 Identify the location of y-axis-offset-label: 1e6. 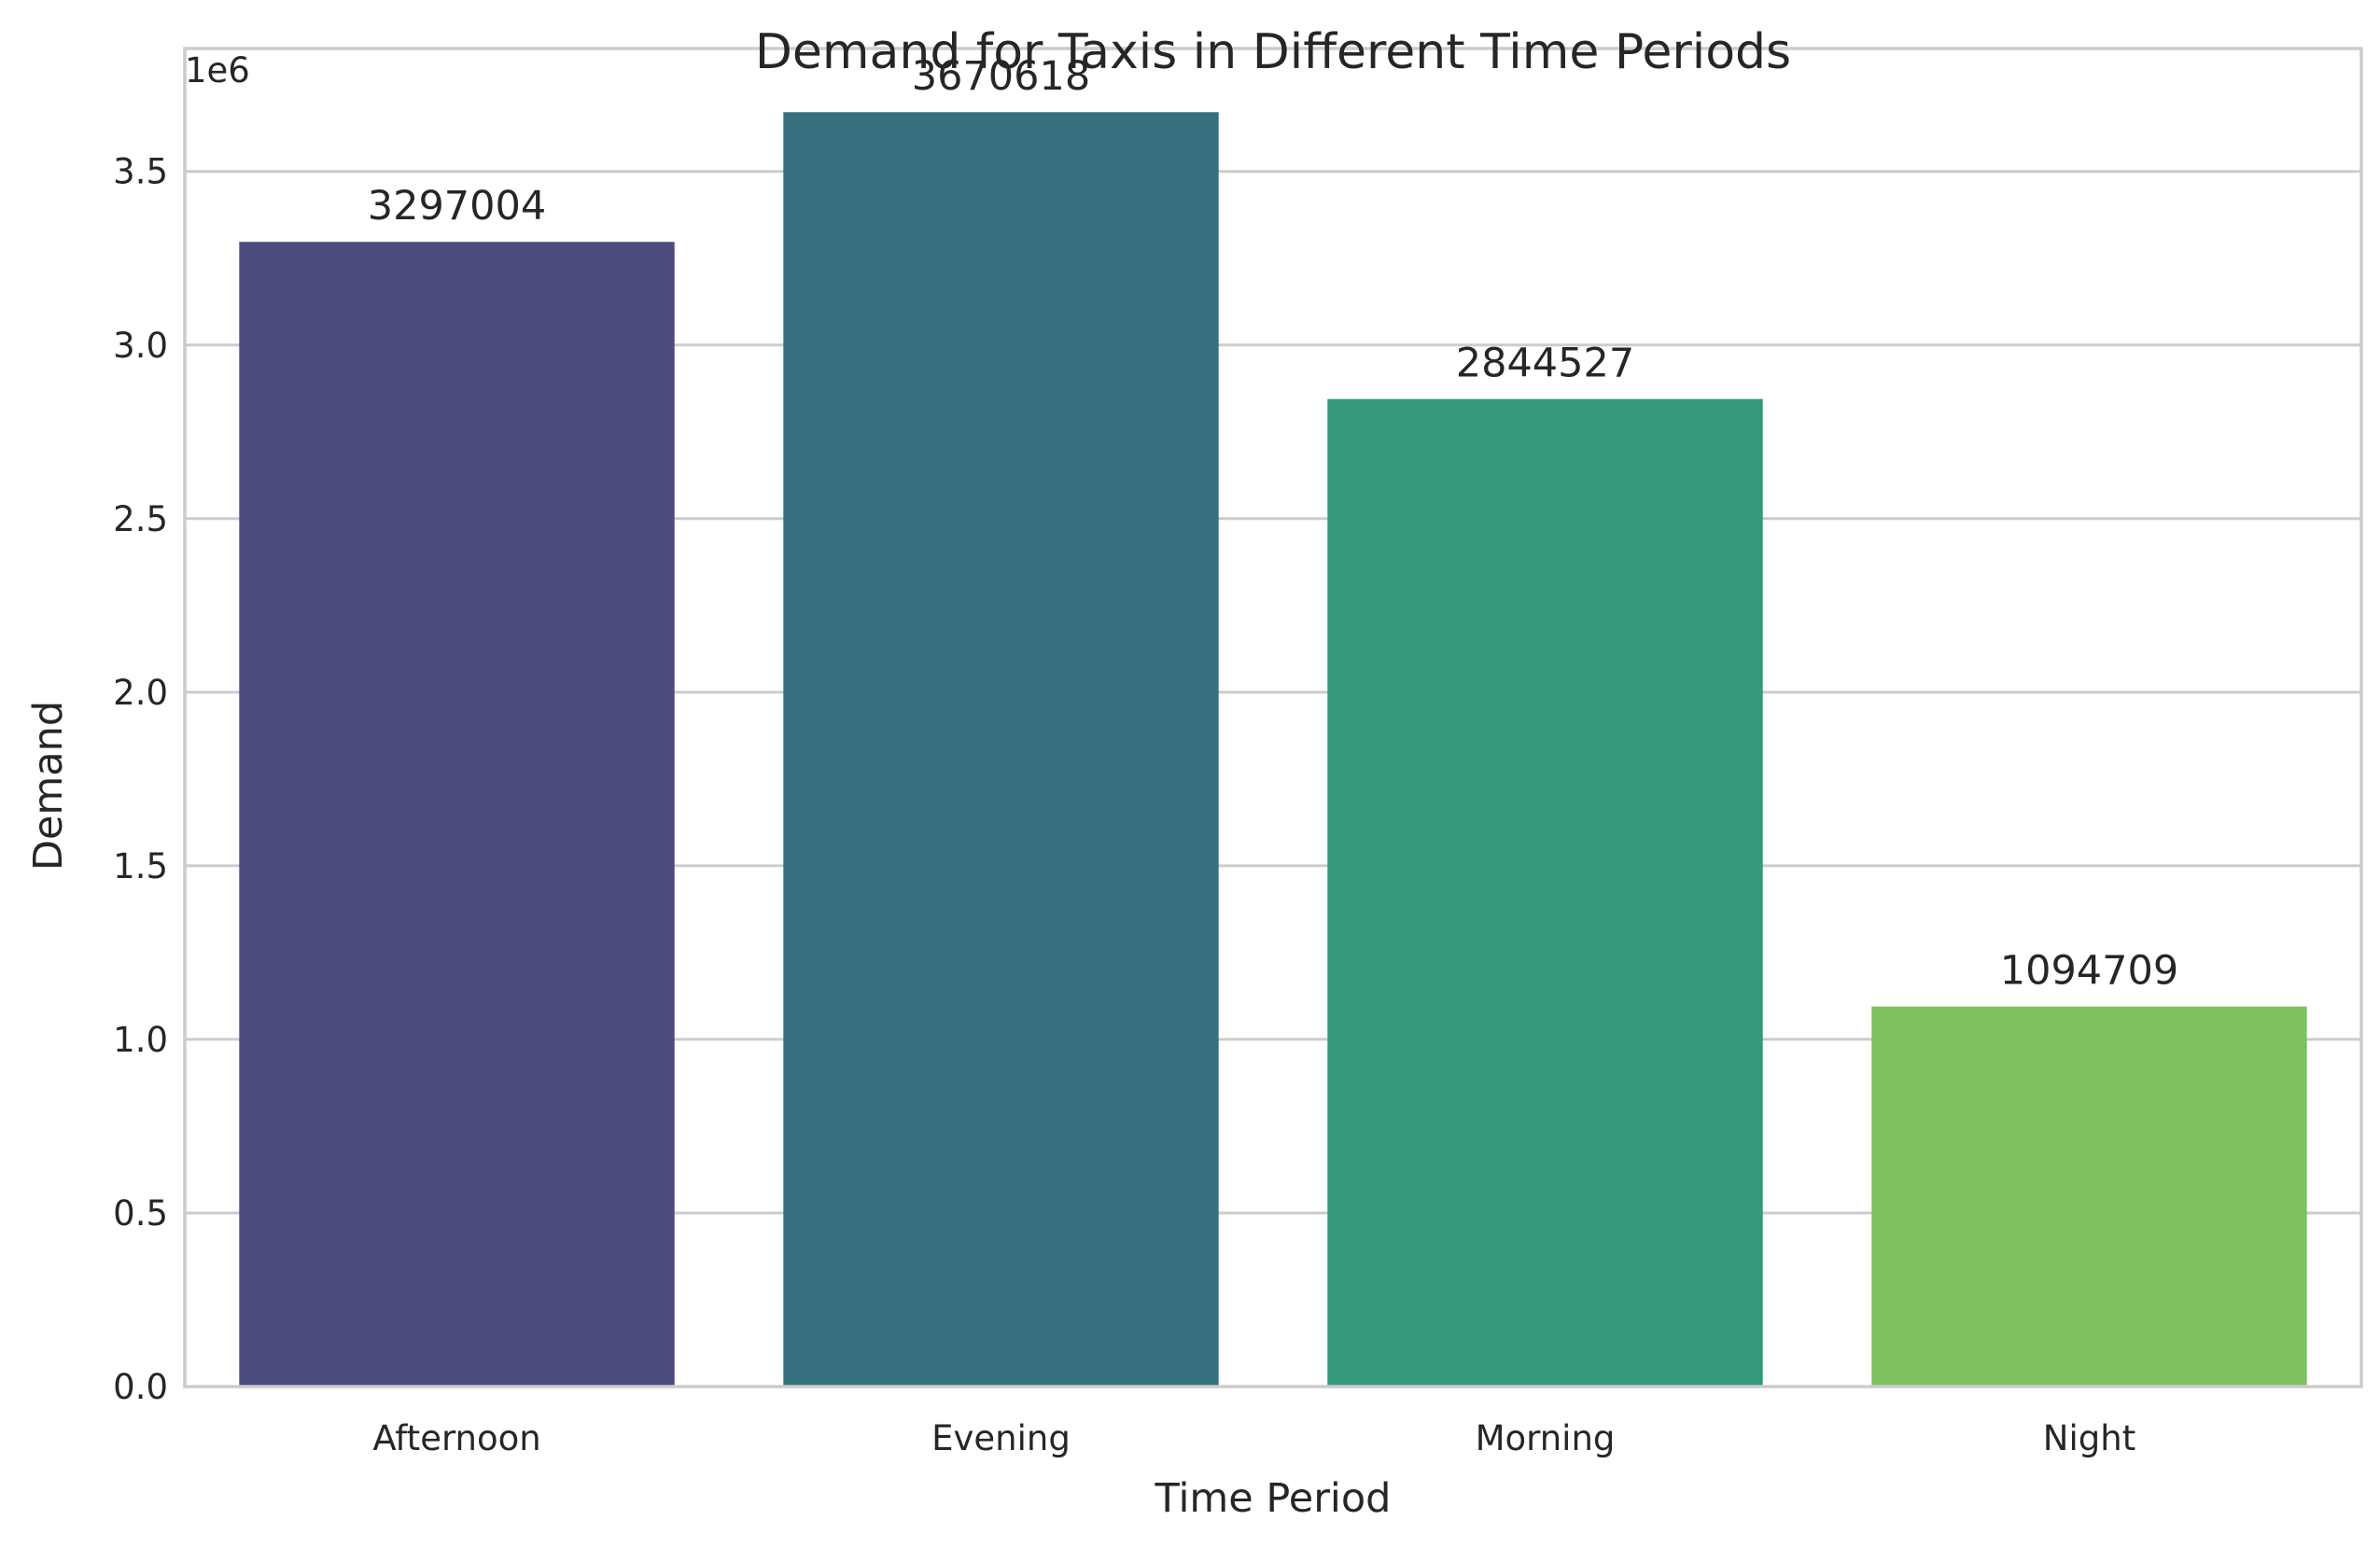
(217, 70).